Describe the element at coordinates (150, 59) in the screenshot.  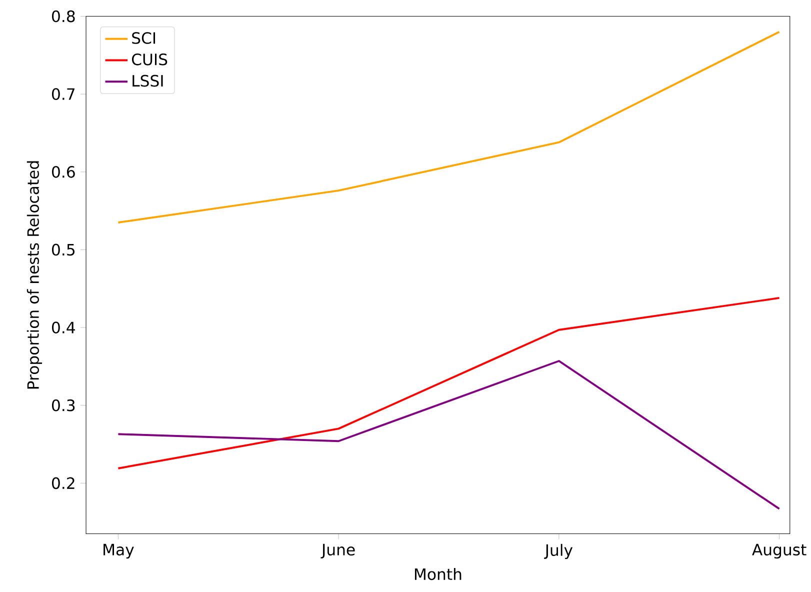
I see `legend-label: CUIS` at that location.